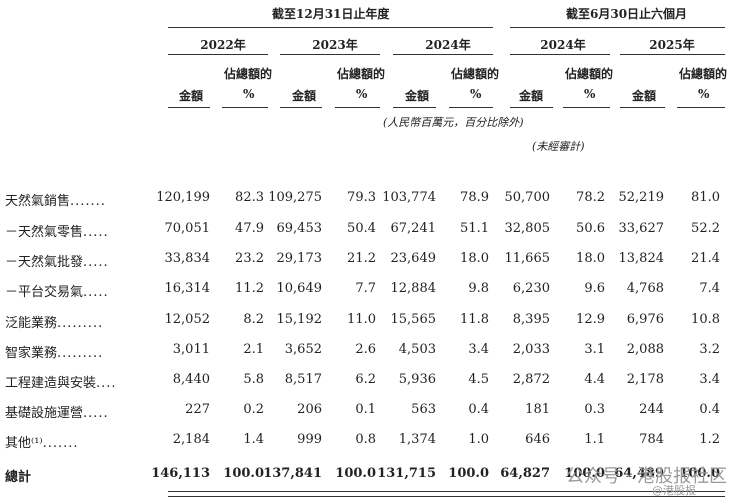 This screenshot has height=501, width=730. I want to click on amount-cell: 29,173, so click(299, 258).